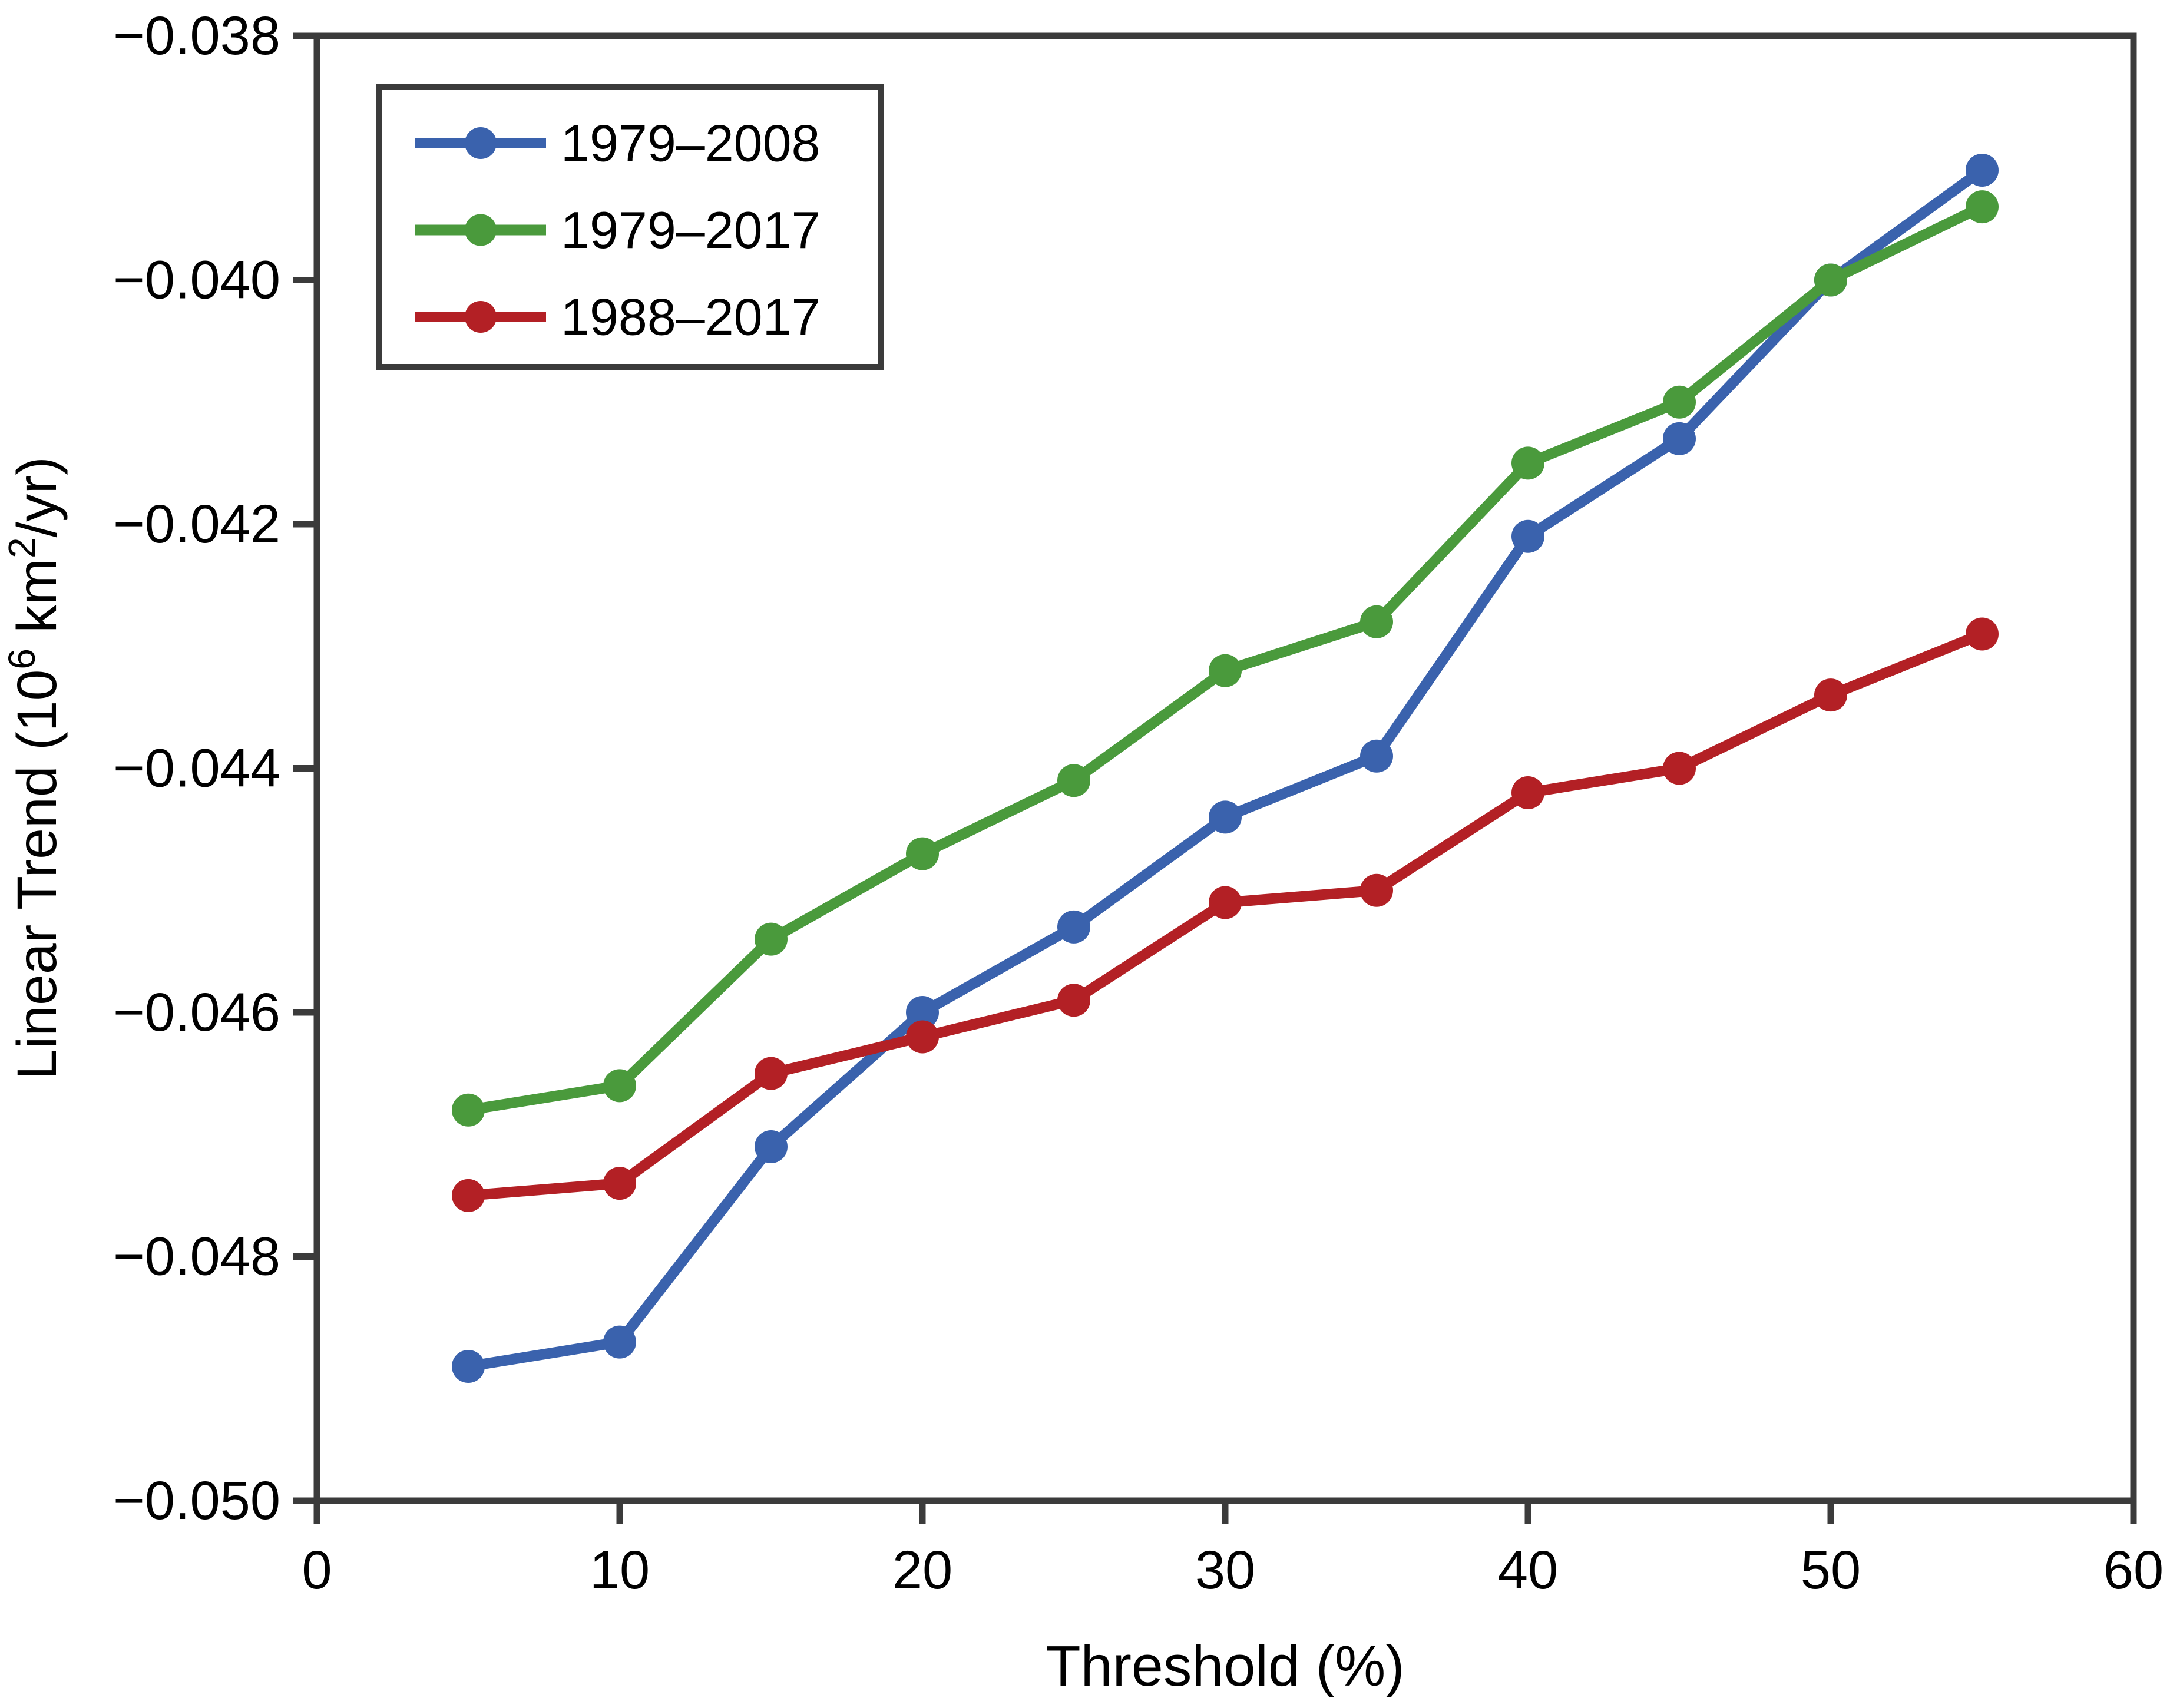  I want to click on legend-item-0: 1979–2008, so click(617, 144).